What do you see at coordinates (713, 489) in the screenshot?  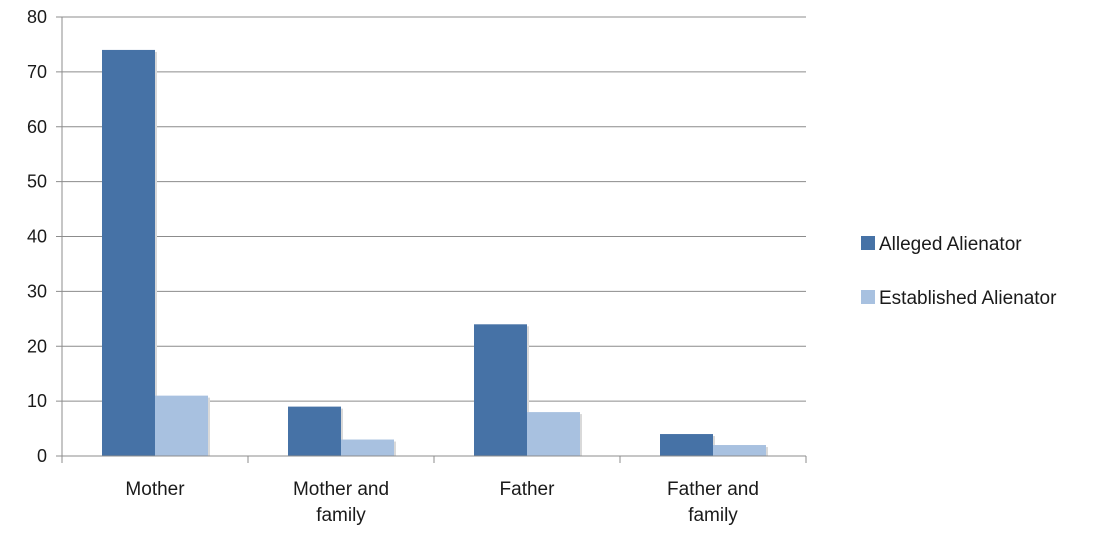 I see `x-category-label-line: Father and` at bounding box center [713, 489].